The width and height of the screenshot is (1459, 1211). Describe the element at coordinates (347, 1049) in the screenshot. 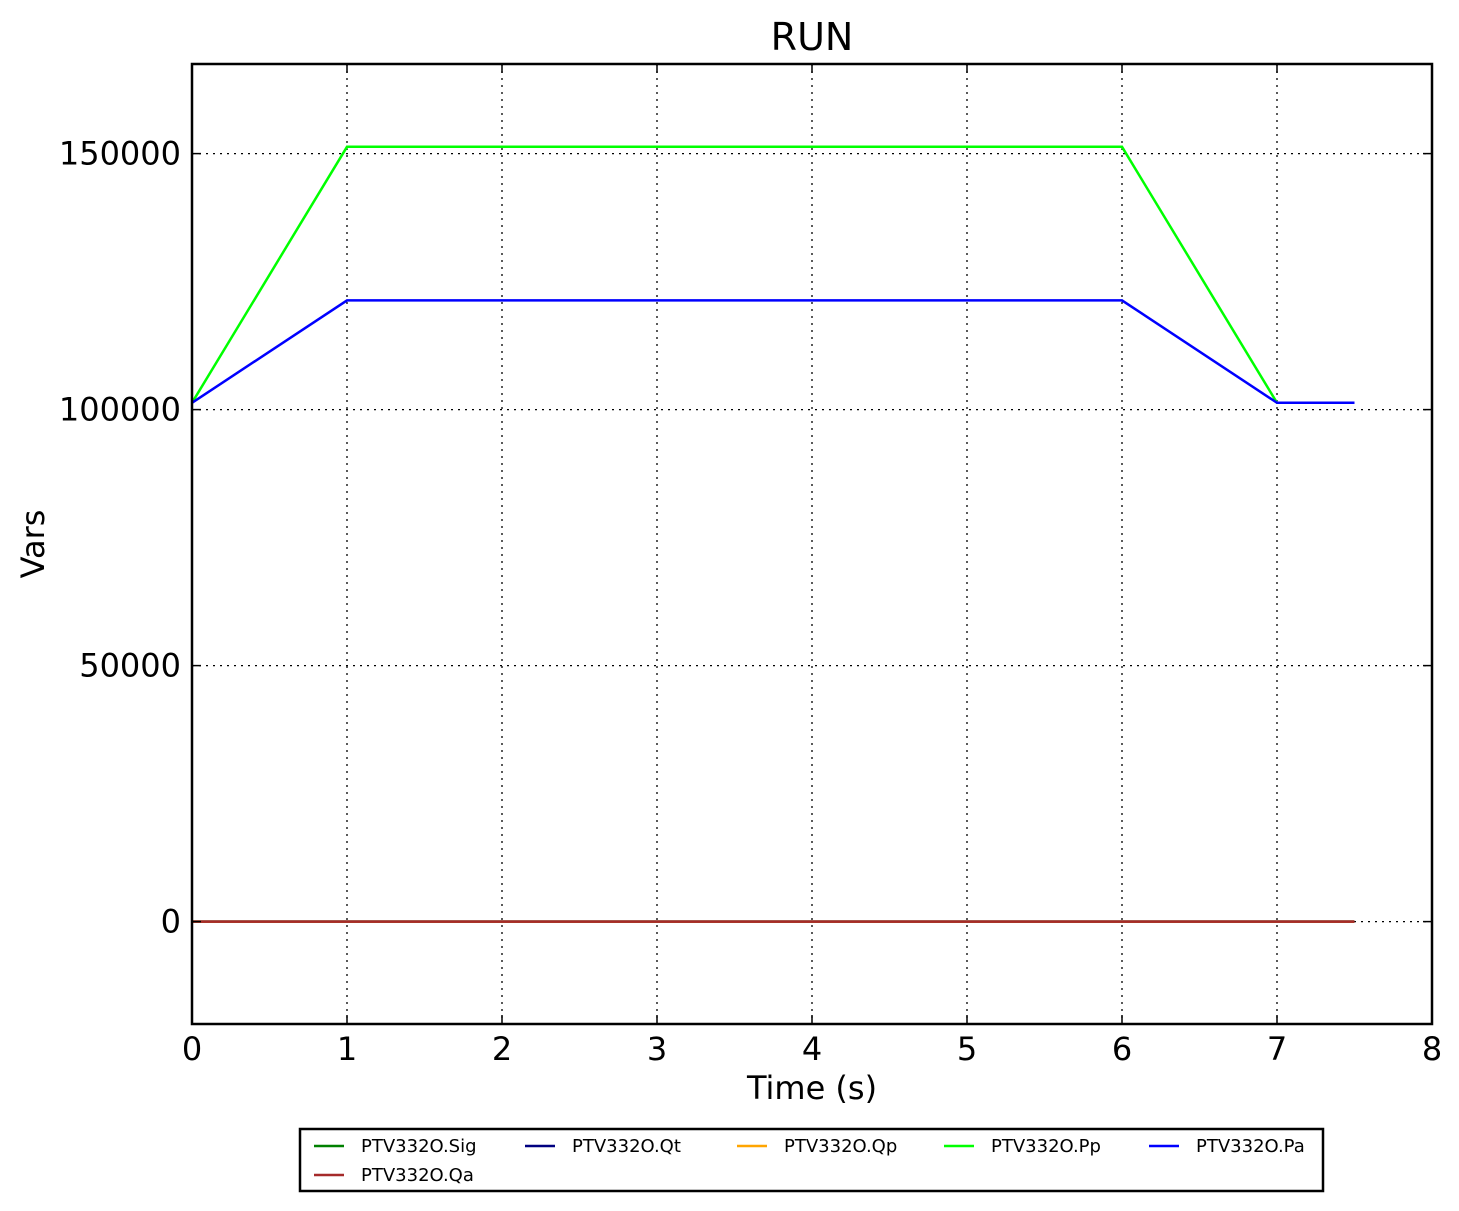

I see `x-tick-label: 1` at that location.